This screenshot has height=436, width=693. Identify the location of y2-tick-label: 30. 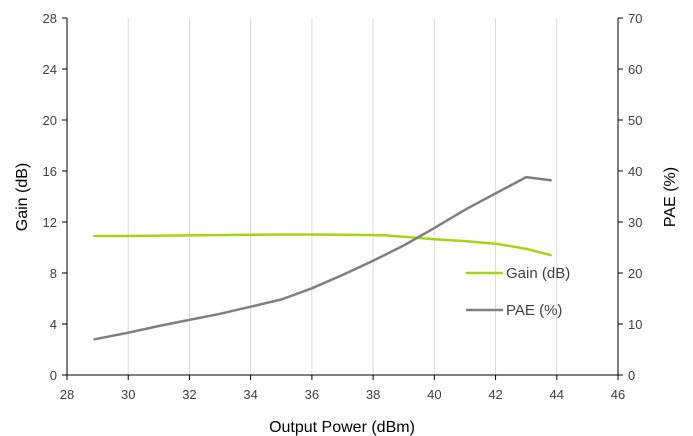
(635, 222).